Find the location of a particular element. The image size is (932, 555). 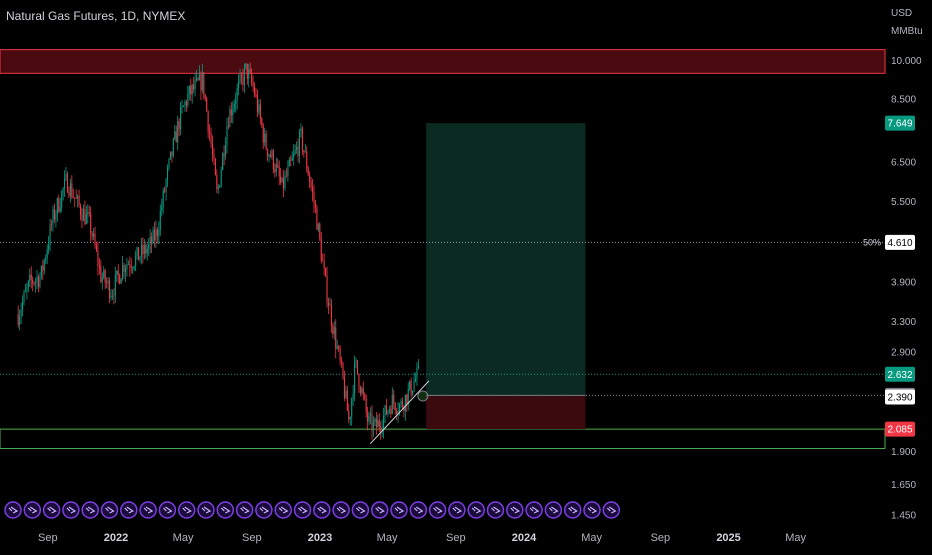

position-stop-zone is located at coordinates (506, 412).